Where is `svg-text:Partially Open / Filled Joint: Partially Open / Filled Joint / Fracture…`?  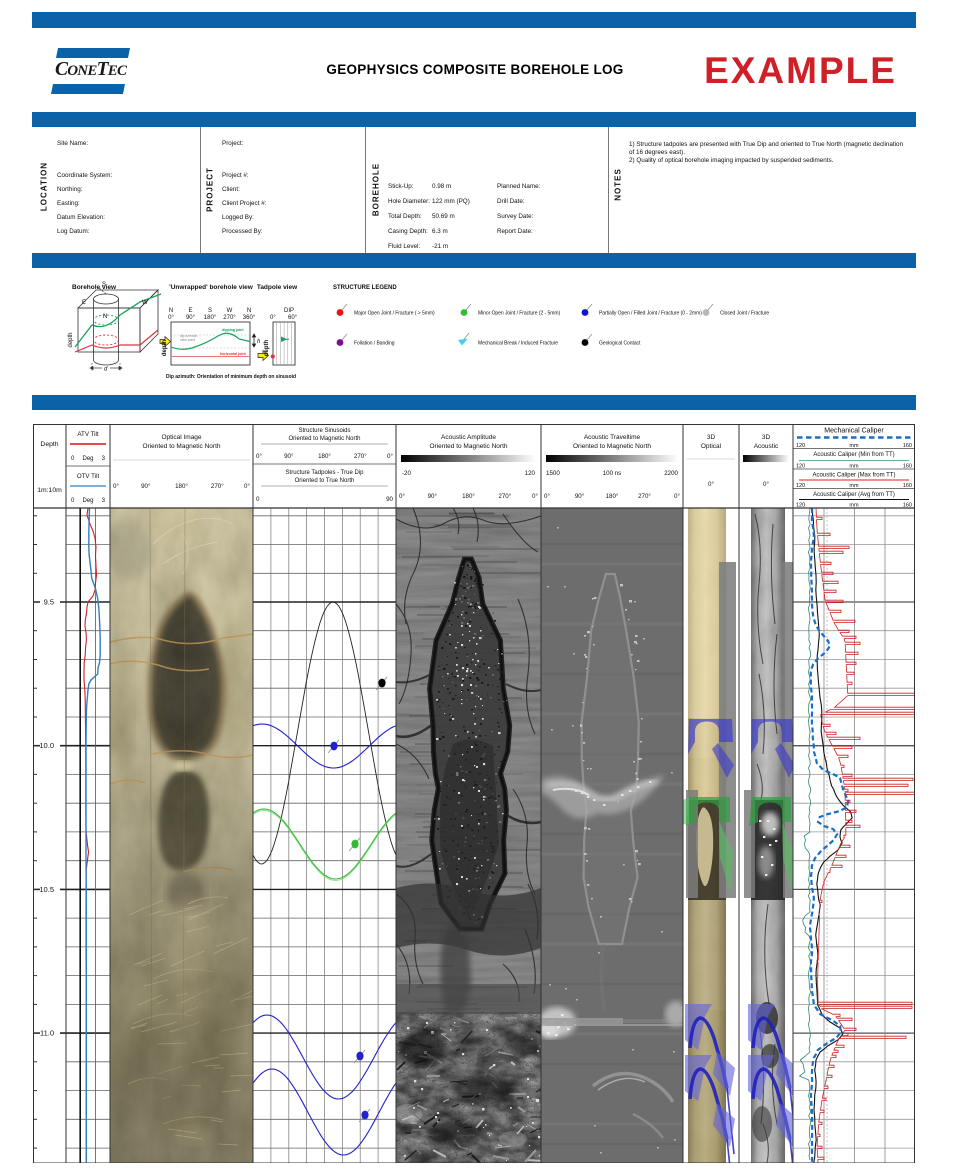 svg-text:Partially Open / Filled Joint: Partially Open / Filled Joint / Fracture… is located at coordinates (650, 314).